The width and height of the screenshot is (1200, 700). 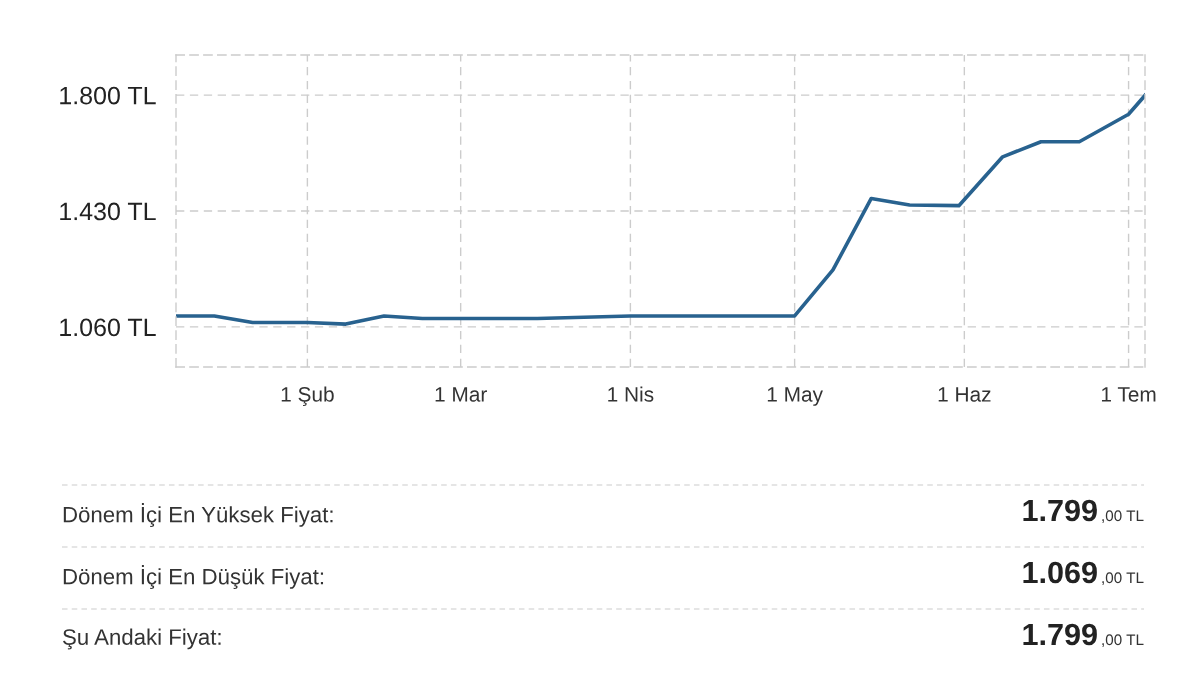 What do you see at coordinates (1060, 572) in the screenshot?
I see `text: 1.069` at bounding box center [1060, 572].